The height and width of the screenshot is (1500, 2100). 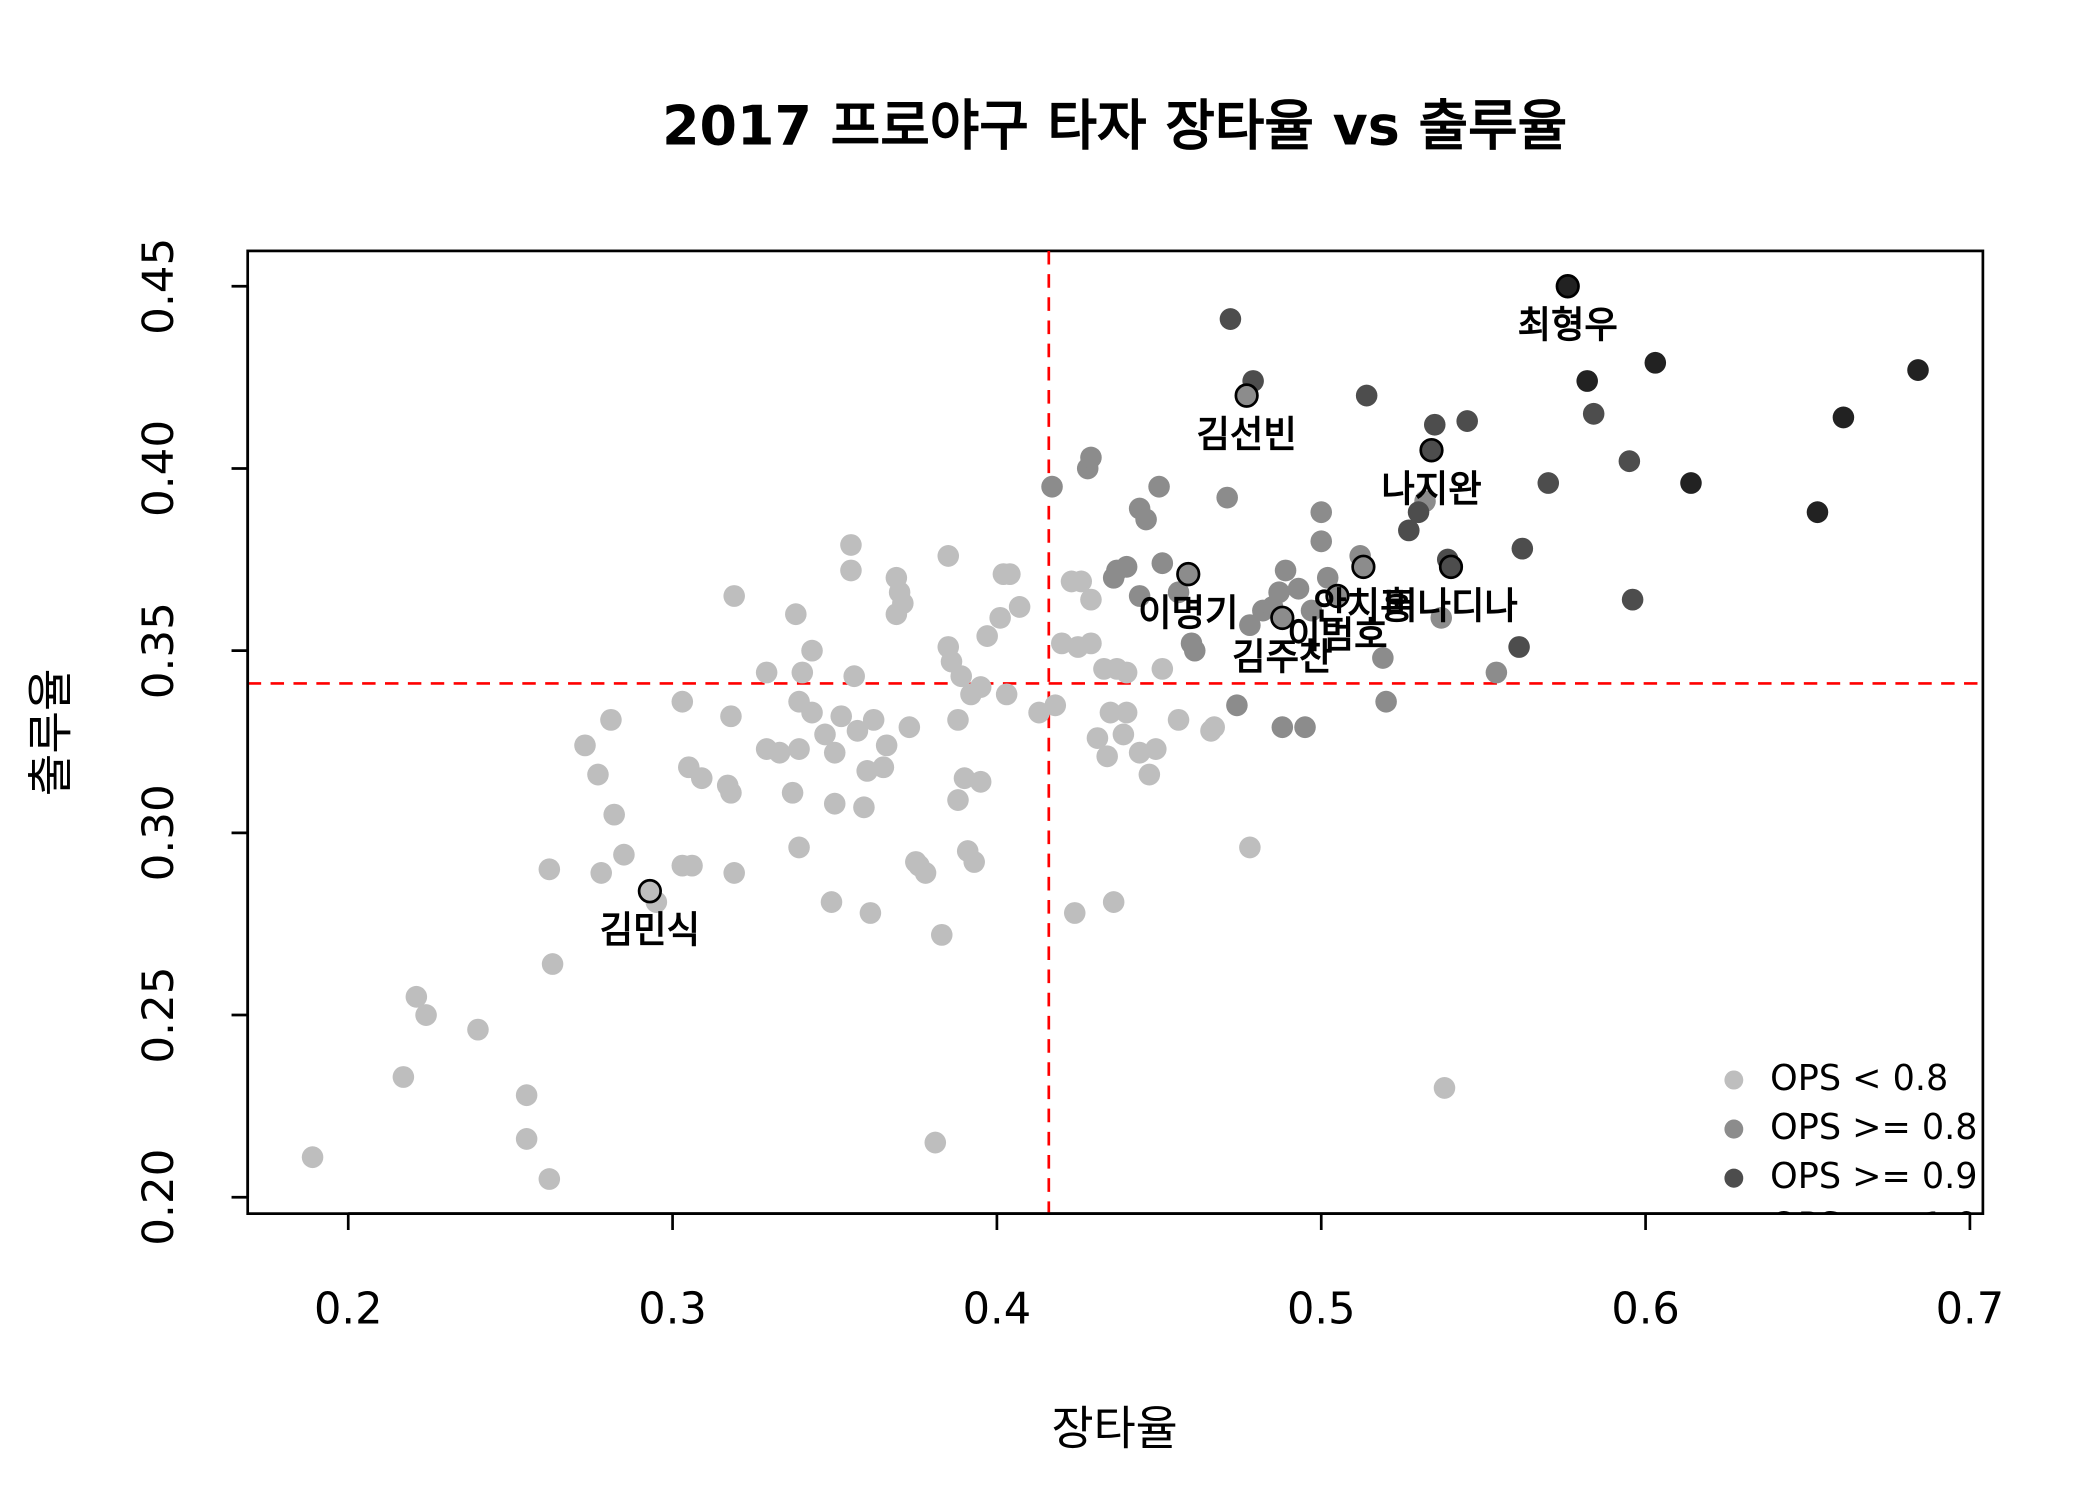 I want to click on x-tick-label: 0.4, so click(x=997, y=1309).